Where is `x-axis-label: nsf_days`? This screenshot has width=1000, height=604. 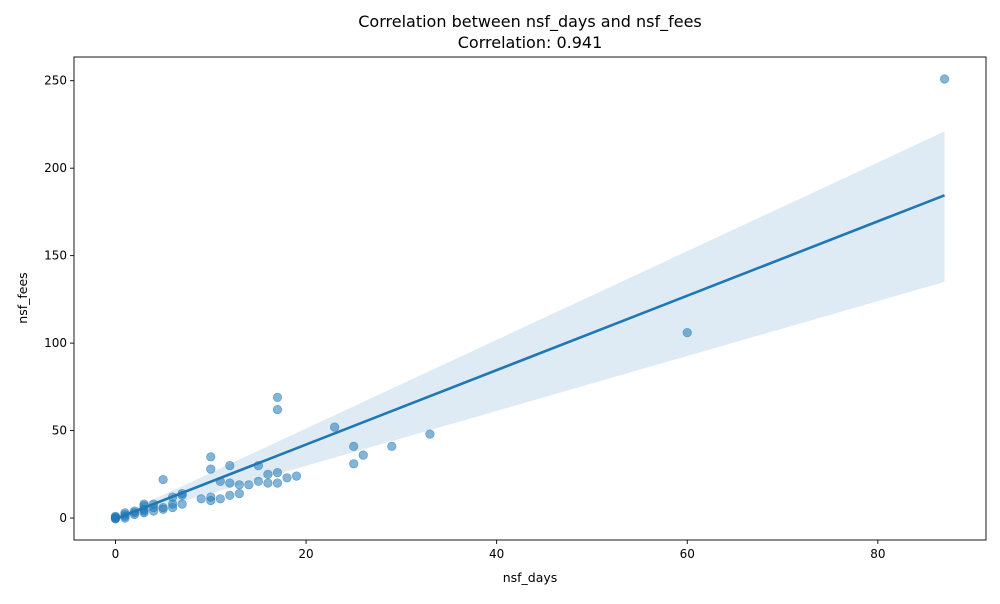 x-axis-label: nsf_days is located at coordinates (530, 577).